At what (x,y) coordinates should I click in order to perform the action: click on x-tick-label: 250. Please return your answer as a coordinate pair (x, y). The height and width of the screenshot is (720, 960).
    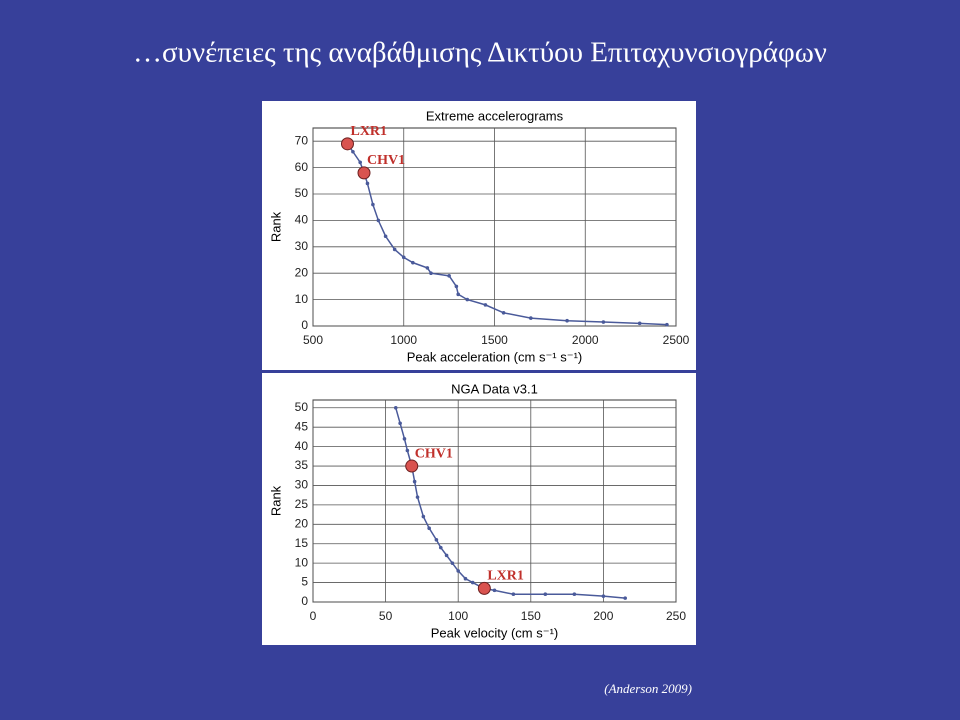
    Looking at the image, I should click on (676, 616).